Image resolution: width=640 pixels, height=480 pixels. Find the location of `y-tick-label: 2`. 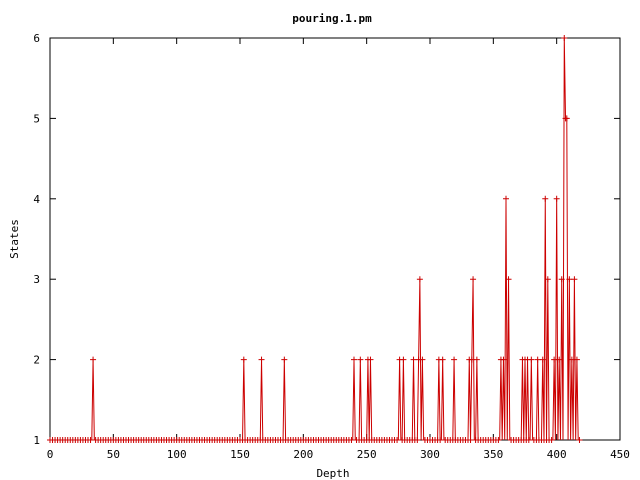

y-tick-label: 2 is located at coordinates (36, 360).